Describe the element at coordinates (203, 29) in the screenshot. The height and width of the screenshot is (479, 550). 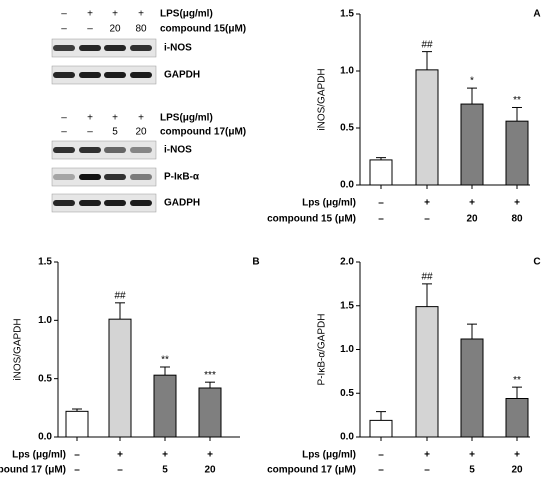
I see `row-label: compound 15(μM)` at that location.